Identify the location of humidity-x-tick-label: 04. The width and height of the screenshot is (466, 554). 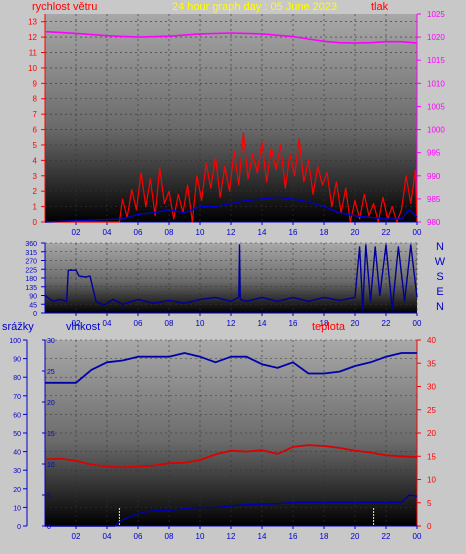
(107, 536).